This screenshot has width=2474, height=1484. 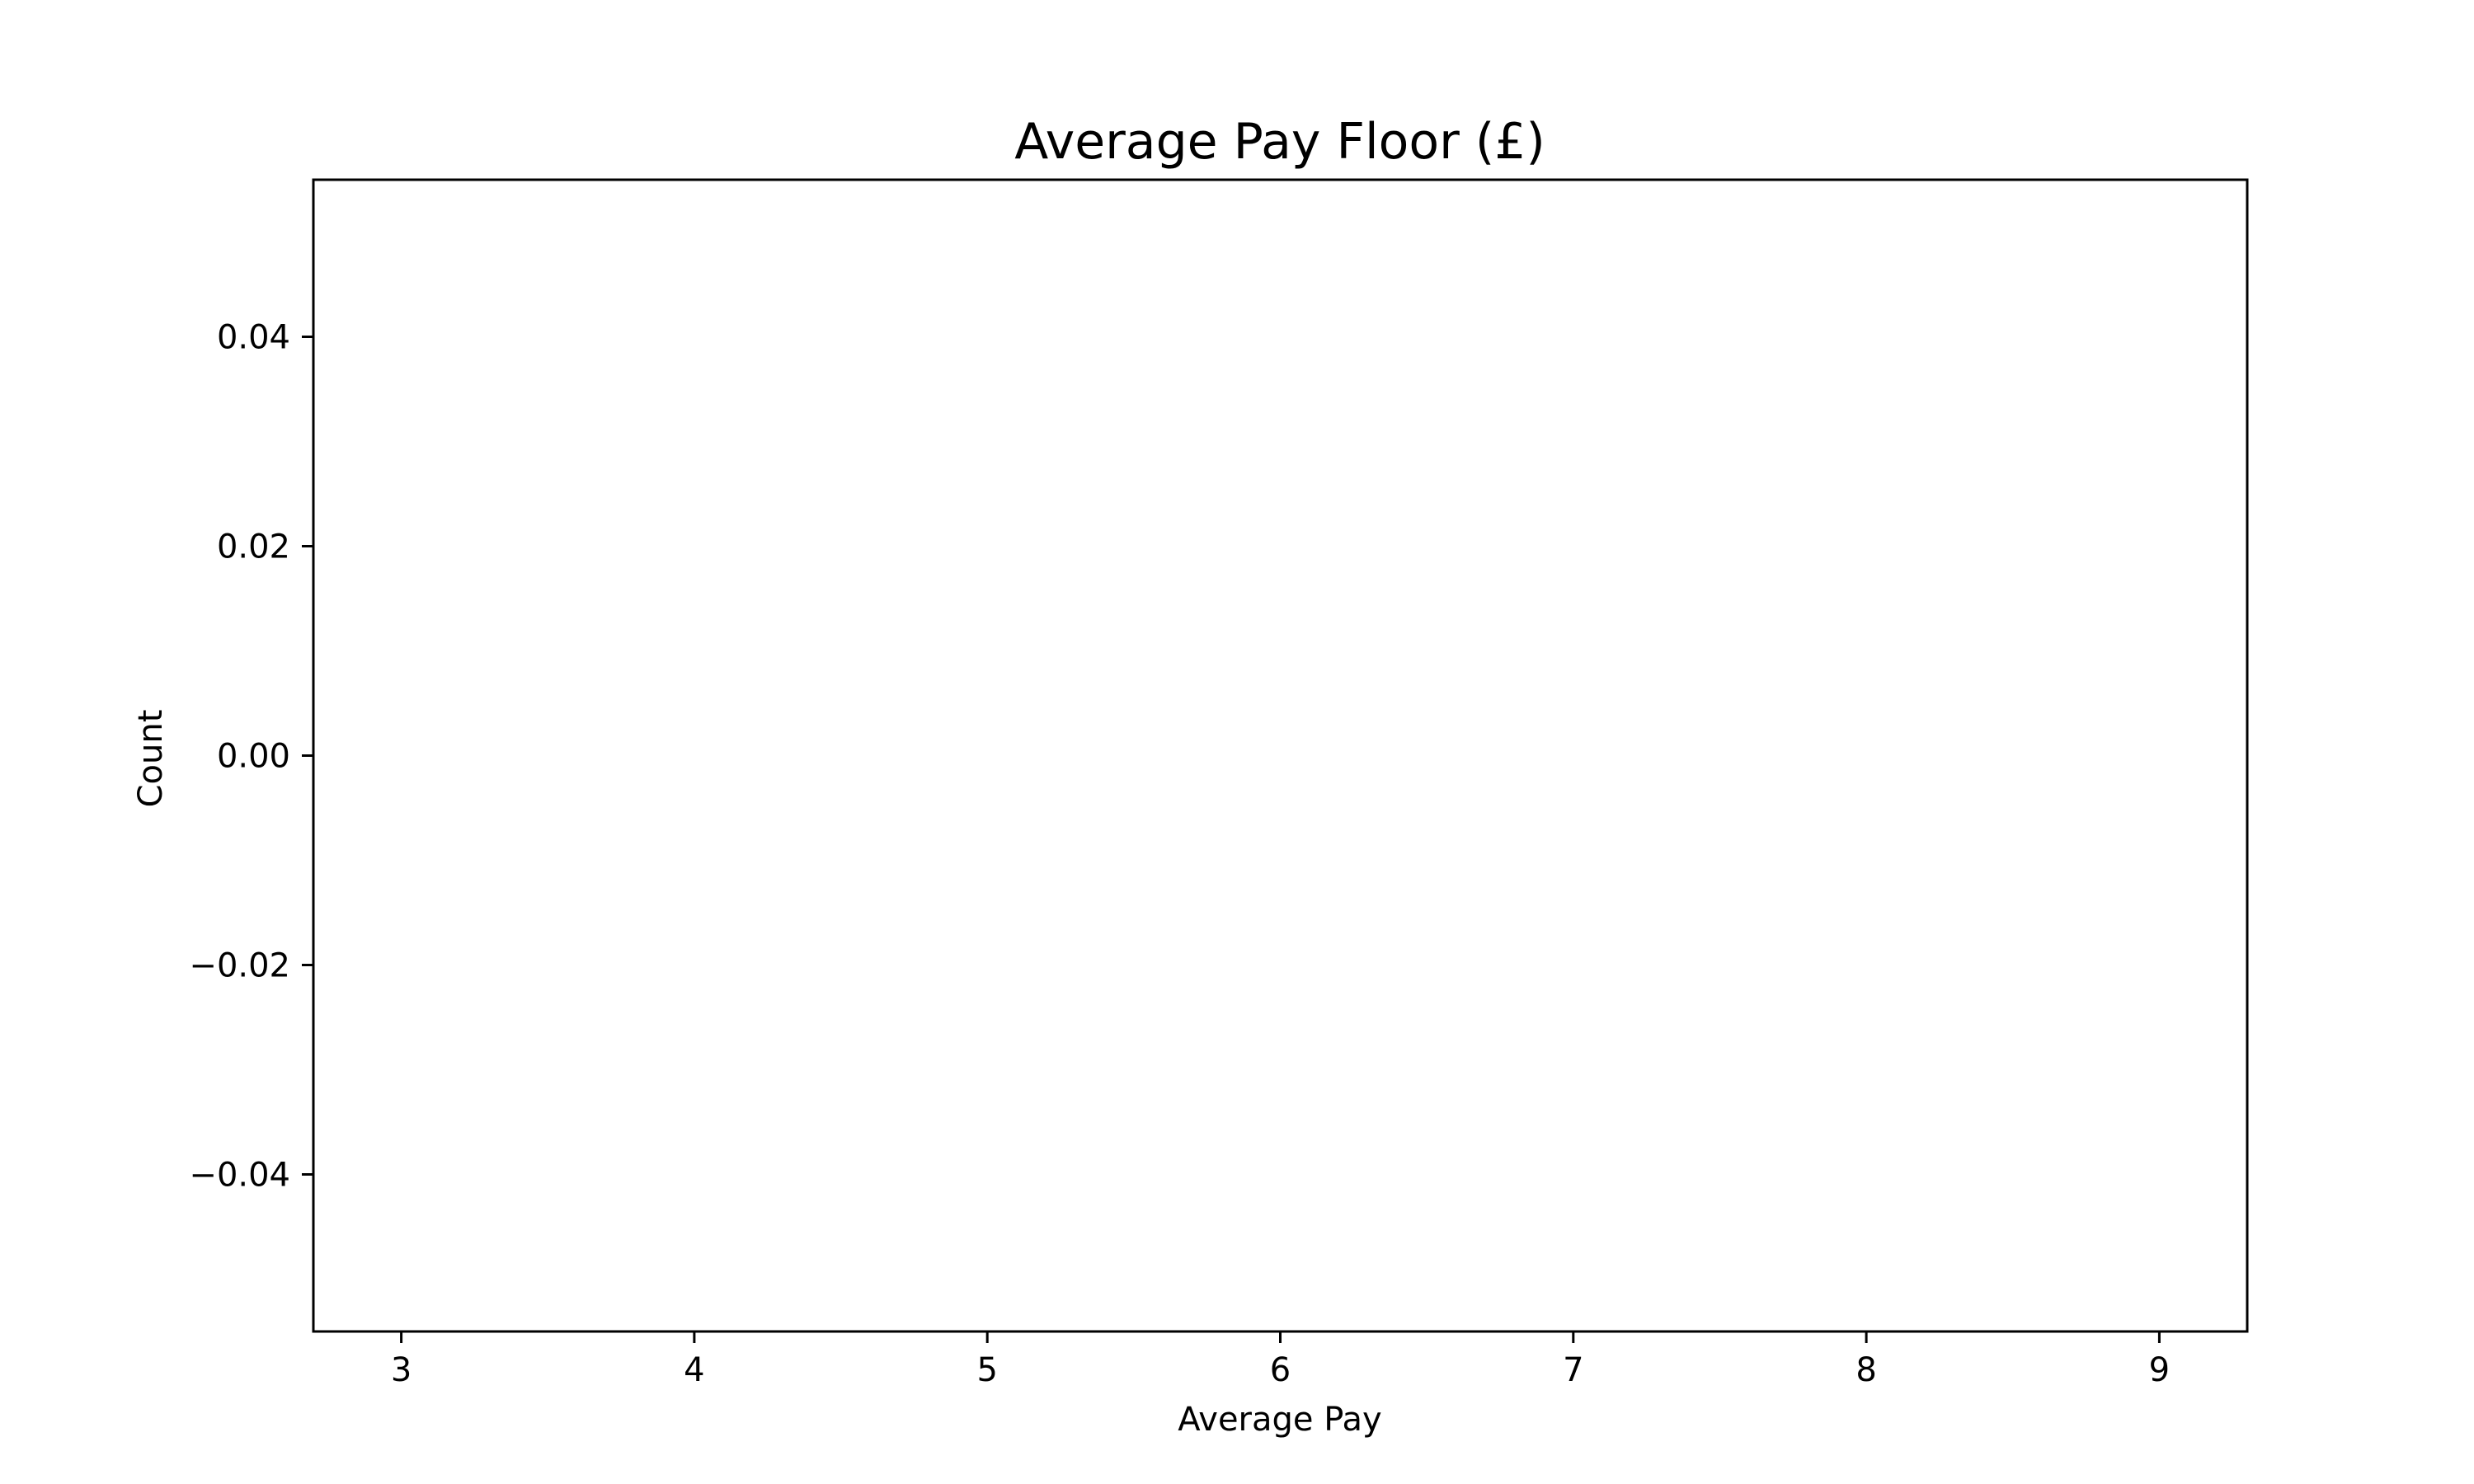 I want to click on x-tick-label: 8, so click(x=1866, y=1370).